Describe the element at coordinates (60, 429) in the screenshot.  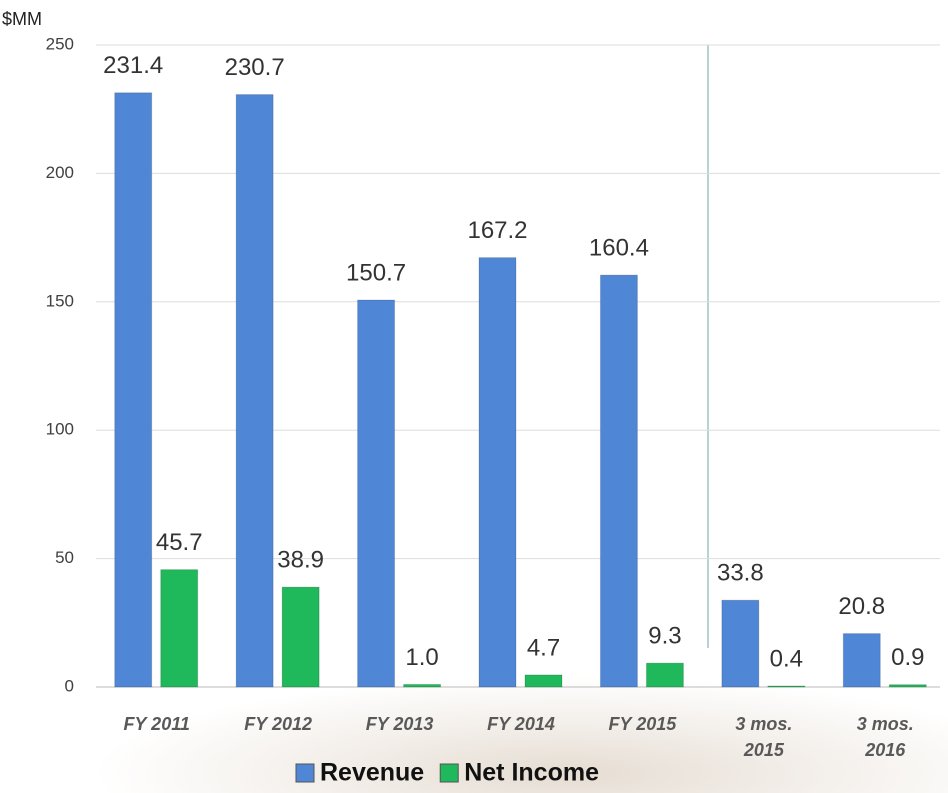
I see `y-tick-label: 100` at that location.